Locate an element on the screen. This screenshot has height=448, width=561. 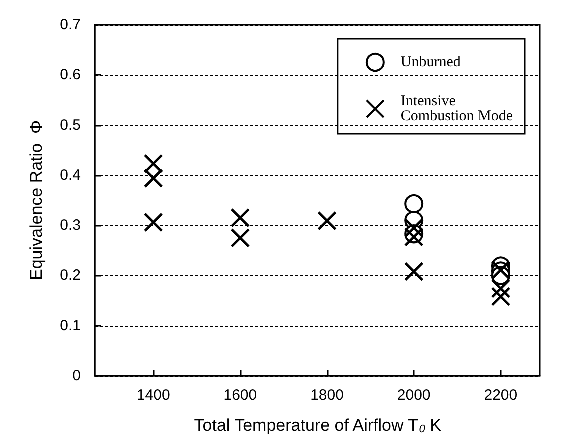
y-tick-label: 0 is located at coordinates (76, 376).